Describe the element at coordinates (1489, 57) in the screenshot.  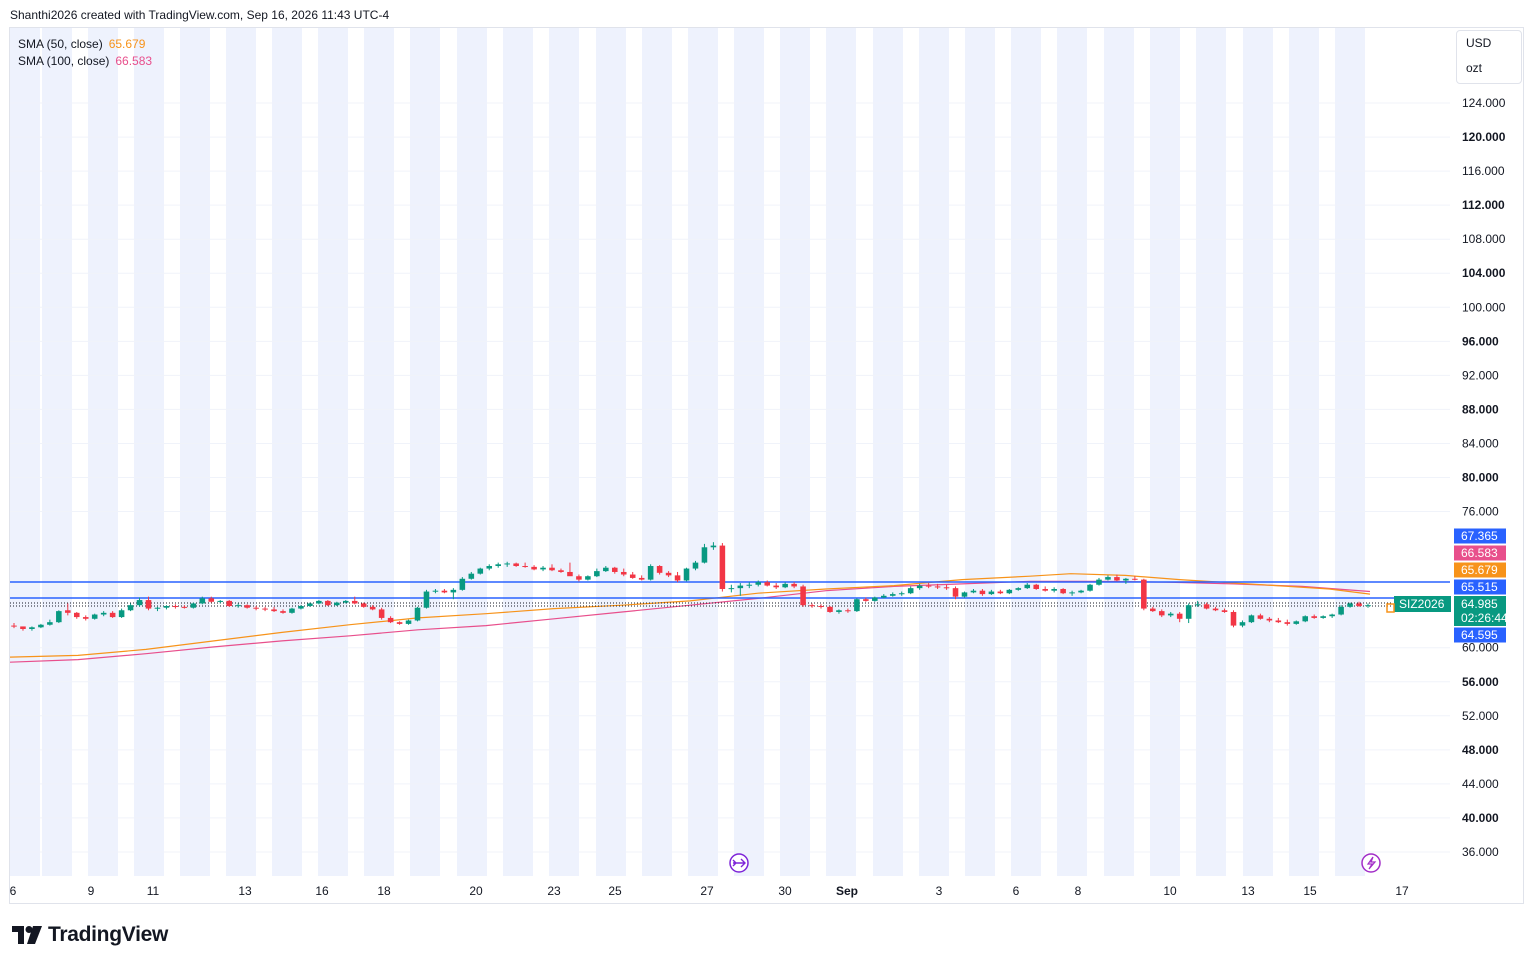
I see `unit-selector: USD ozt` at that location.